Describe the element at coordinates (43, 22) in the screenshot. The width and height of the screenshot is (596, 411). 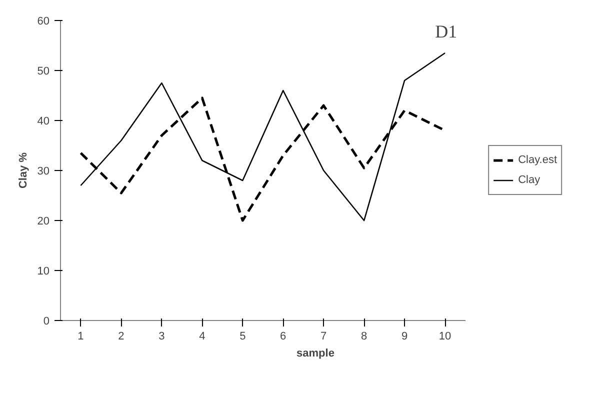
I see `y-tick-label: 60` at that location.